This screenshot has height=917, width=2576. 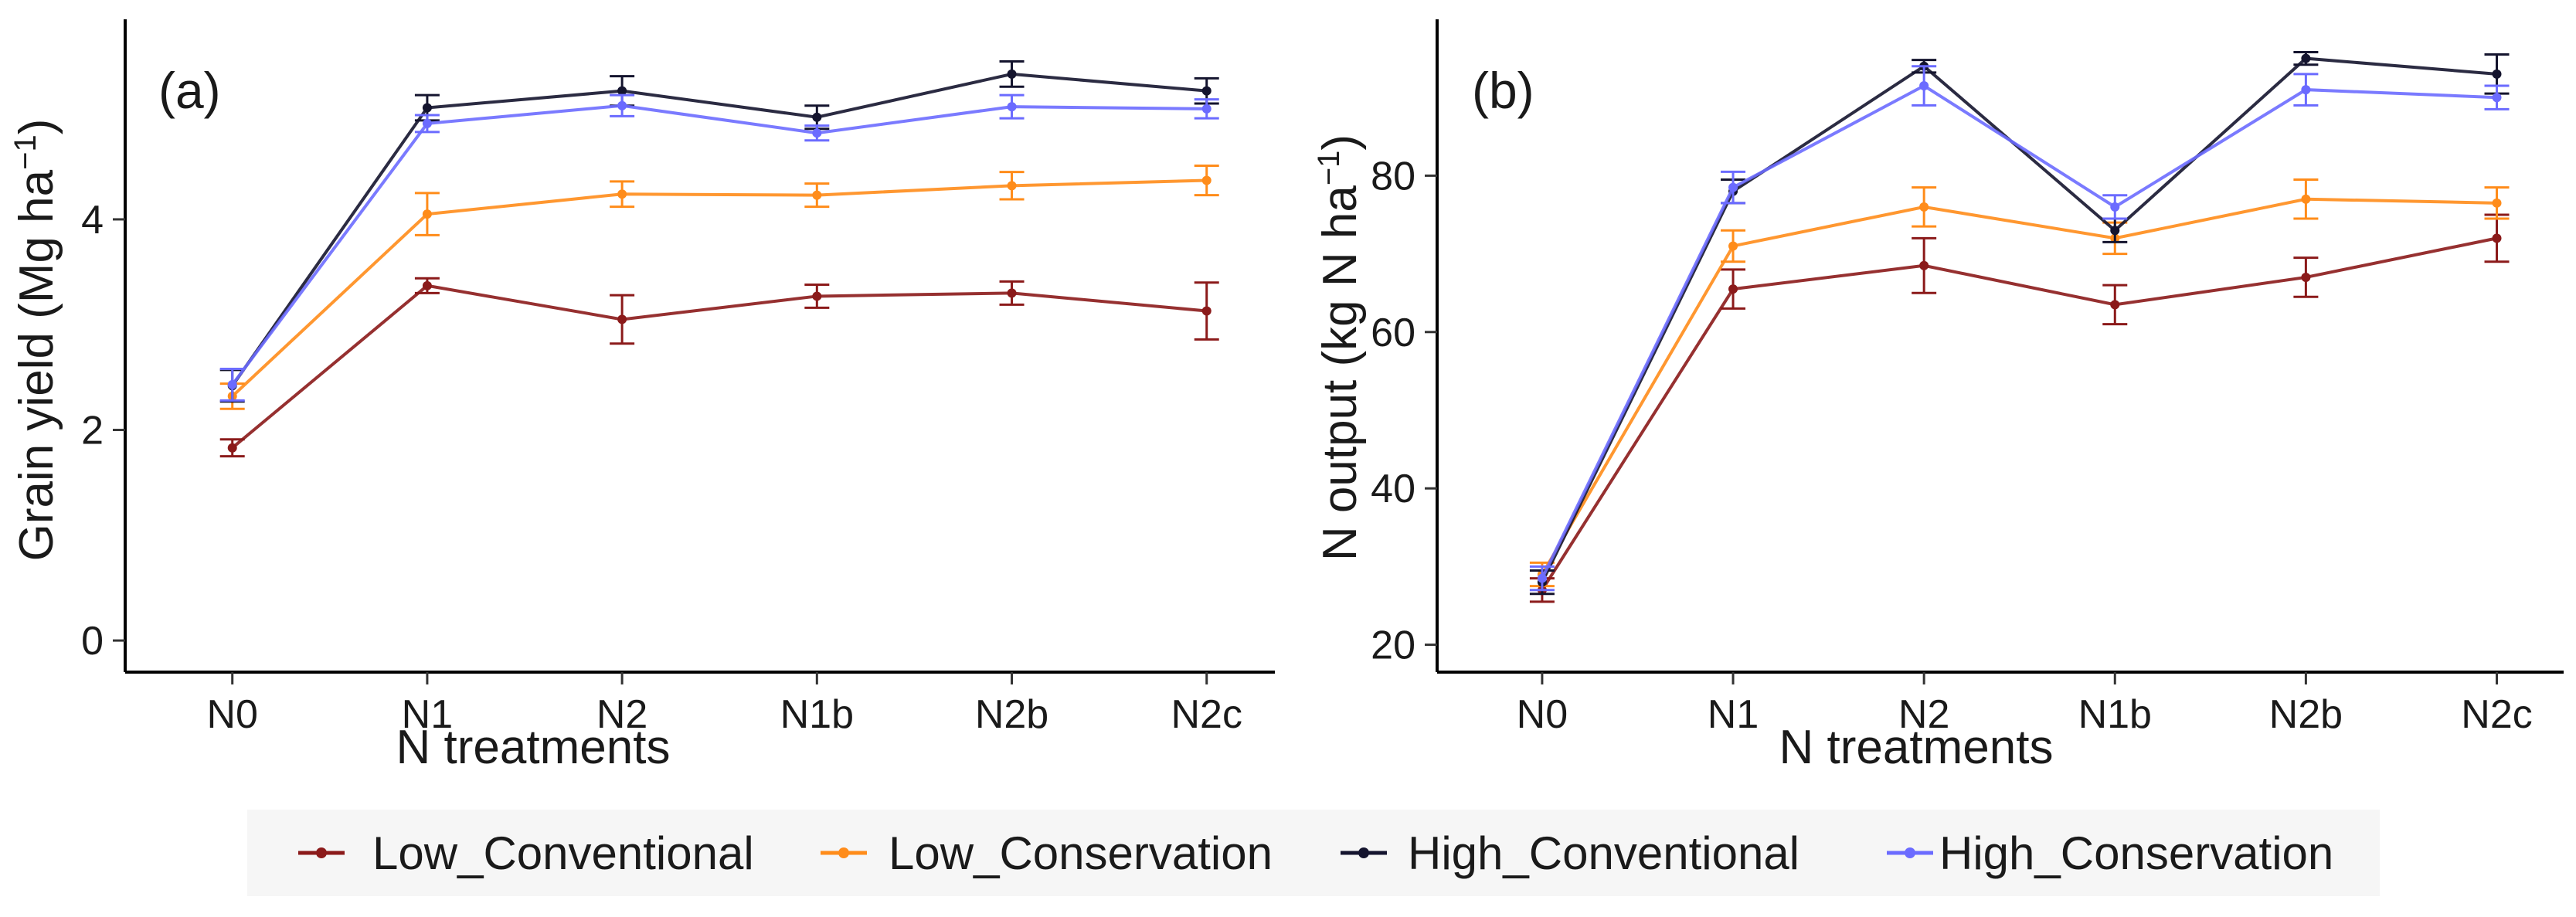 I want to click on legend-item-low-conservation: Low_Conservation, so click(x=1047, y=853).